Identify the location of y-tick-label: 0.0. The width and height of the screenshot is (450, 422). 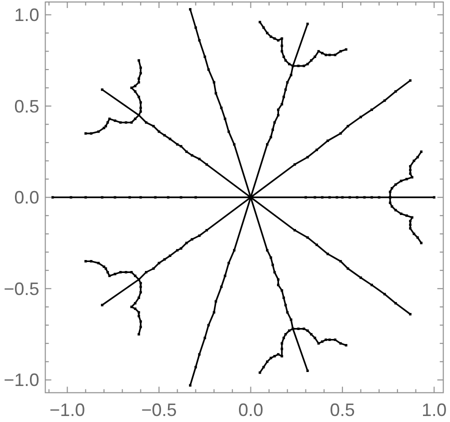
(27, 198).